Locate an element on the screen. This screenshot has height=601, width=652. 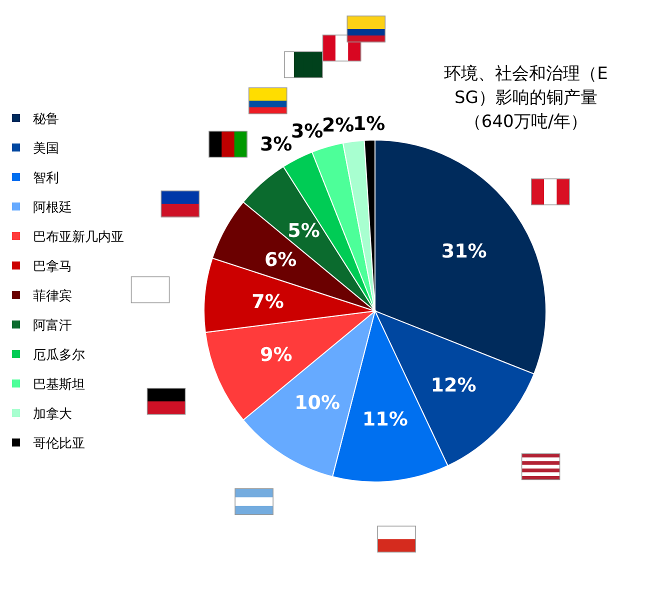
legend-label: 巴布亚新几内亚 is located at coordinates (78, 237).